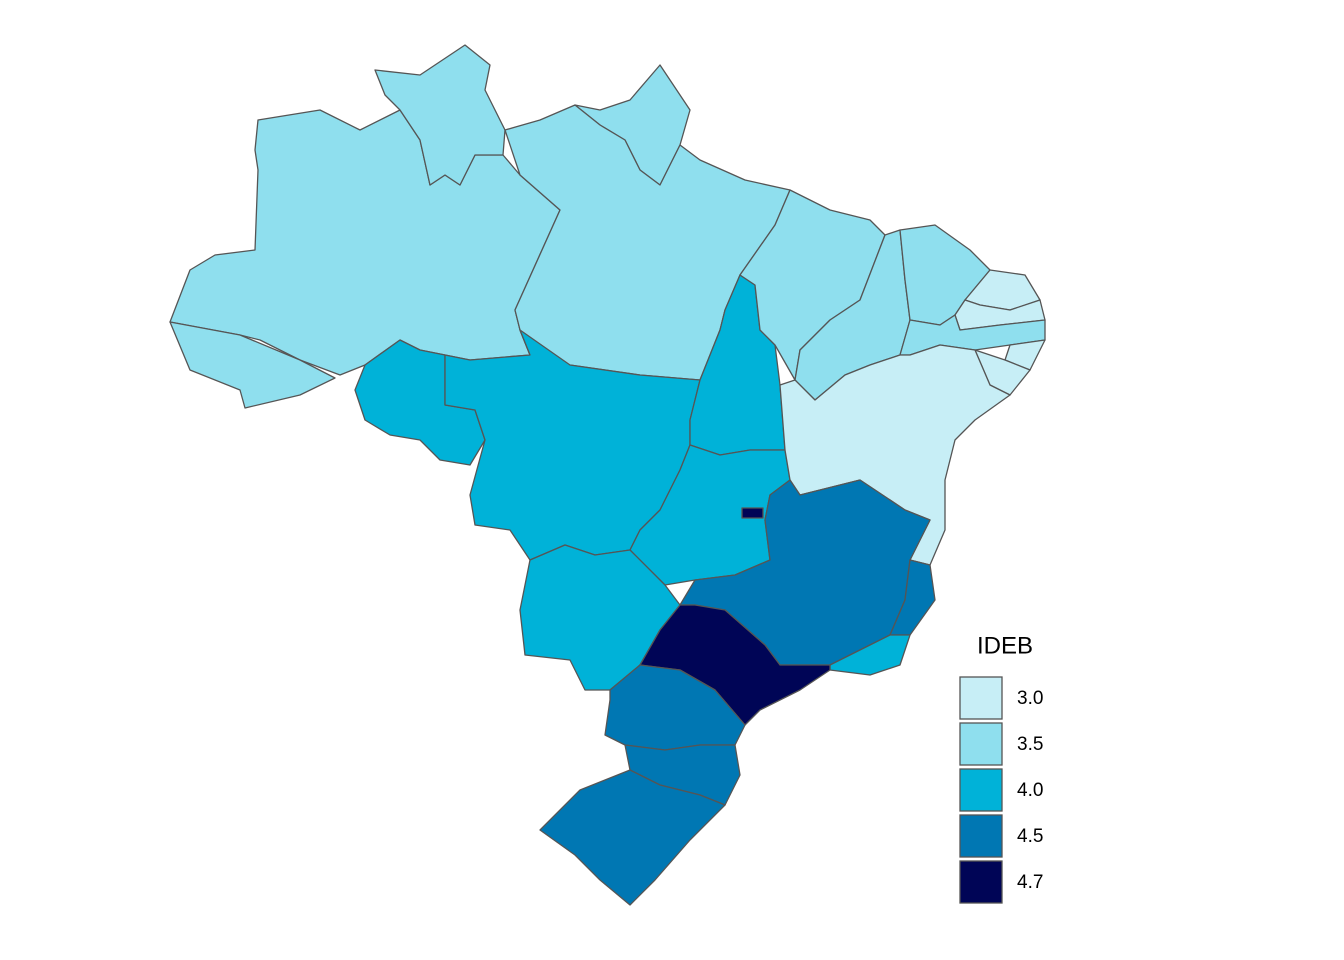 This screenshot has height=960, width=1344. I want to click on legend-label: 3.0, so click(1030, 698).